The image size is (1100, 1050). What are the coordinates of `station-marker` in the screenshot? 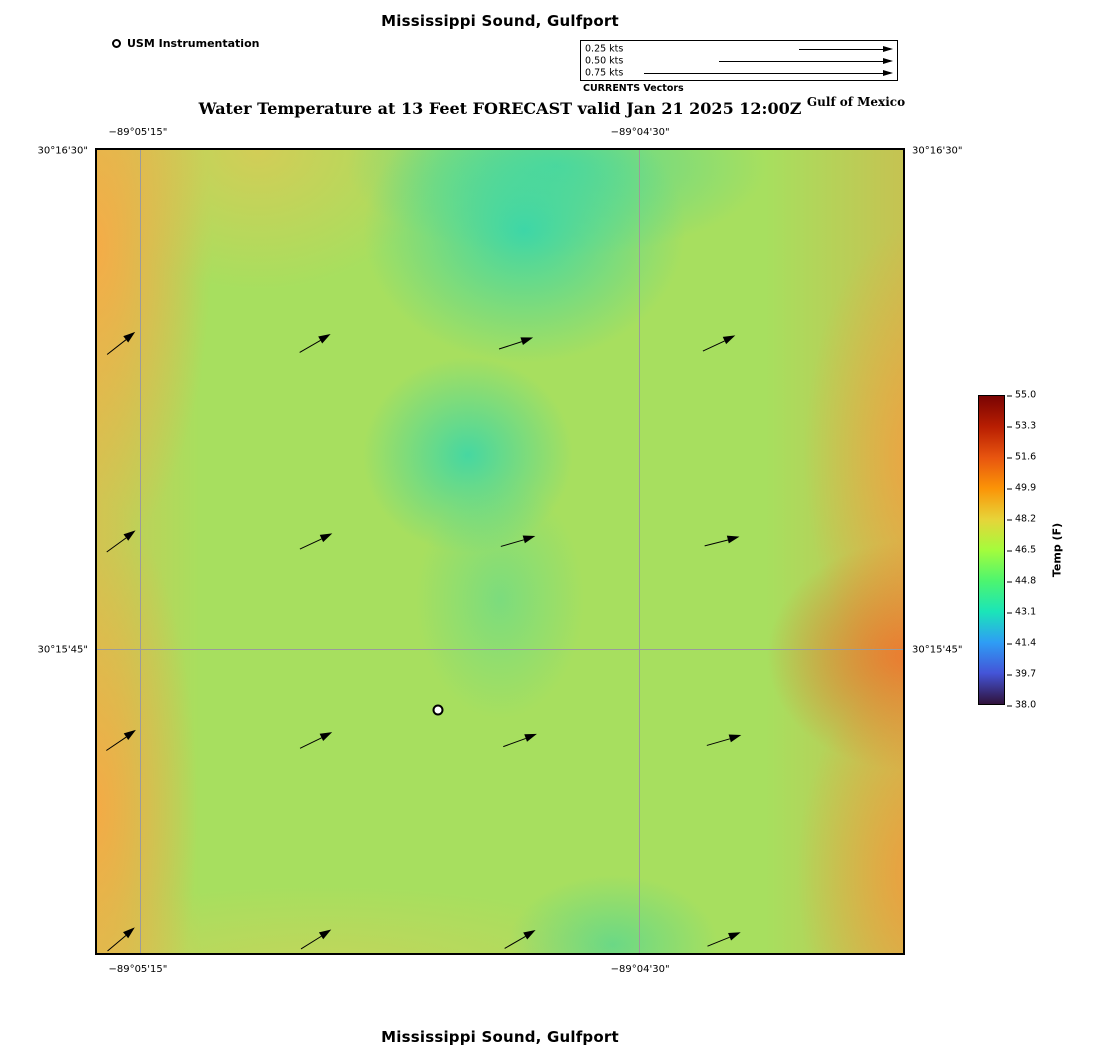 It's located at (438, 710).